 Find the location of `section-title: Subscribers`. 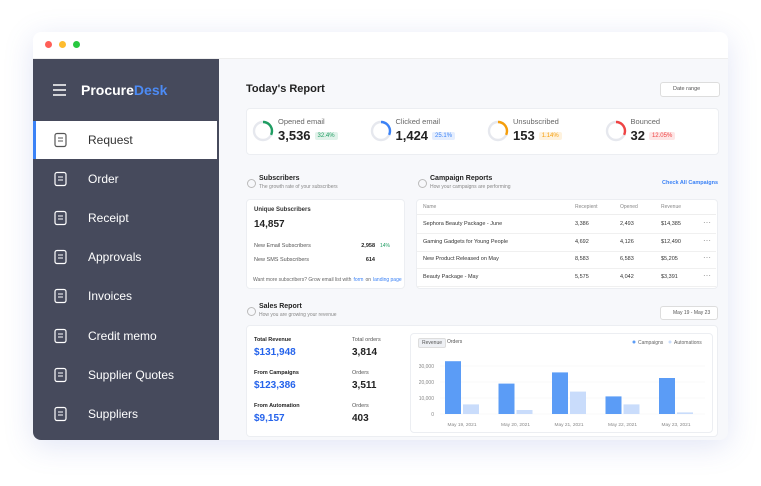

section-title: Subscribers is located at coordinates (279, 178).